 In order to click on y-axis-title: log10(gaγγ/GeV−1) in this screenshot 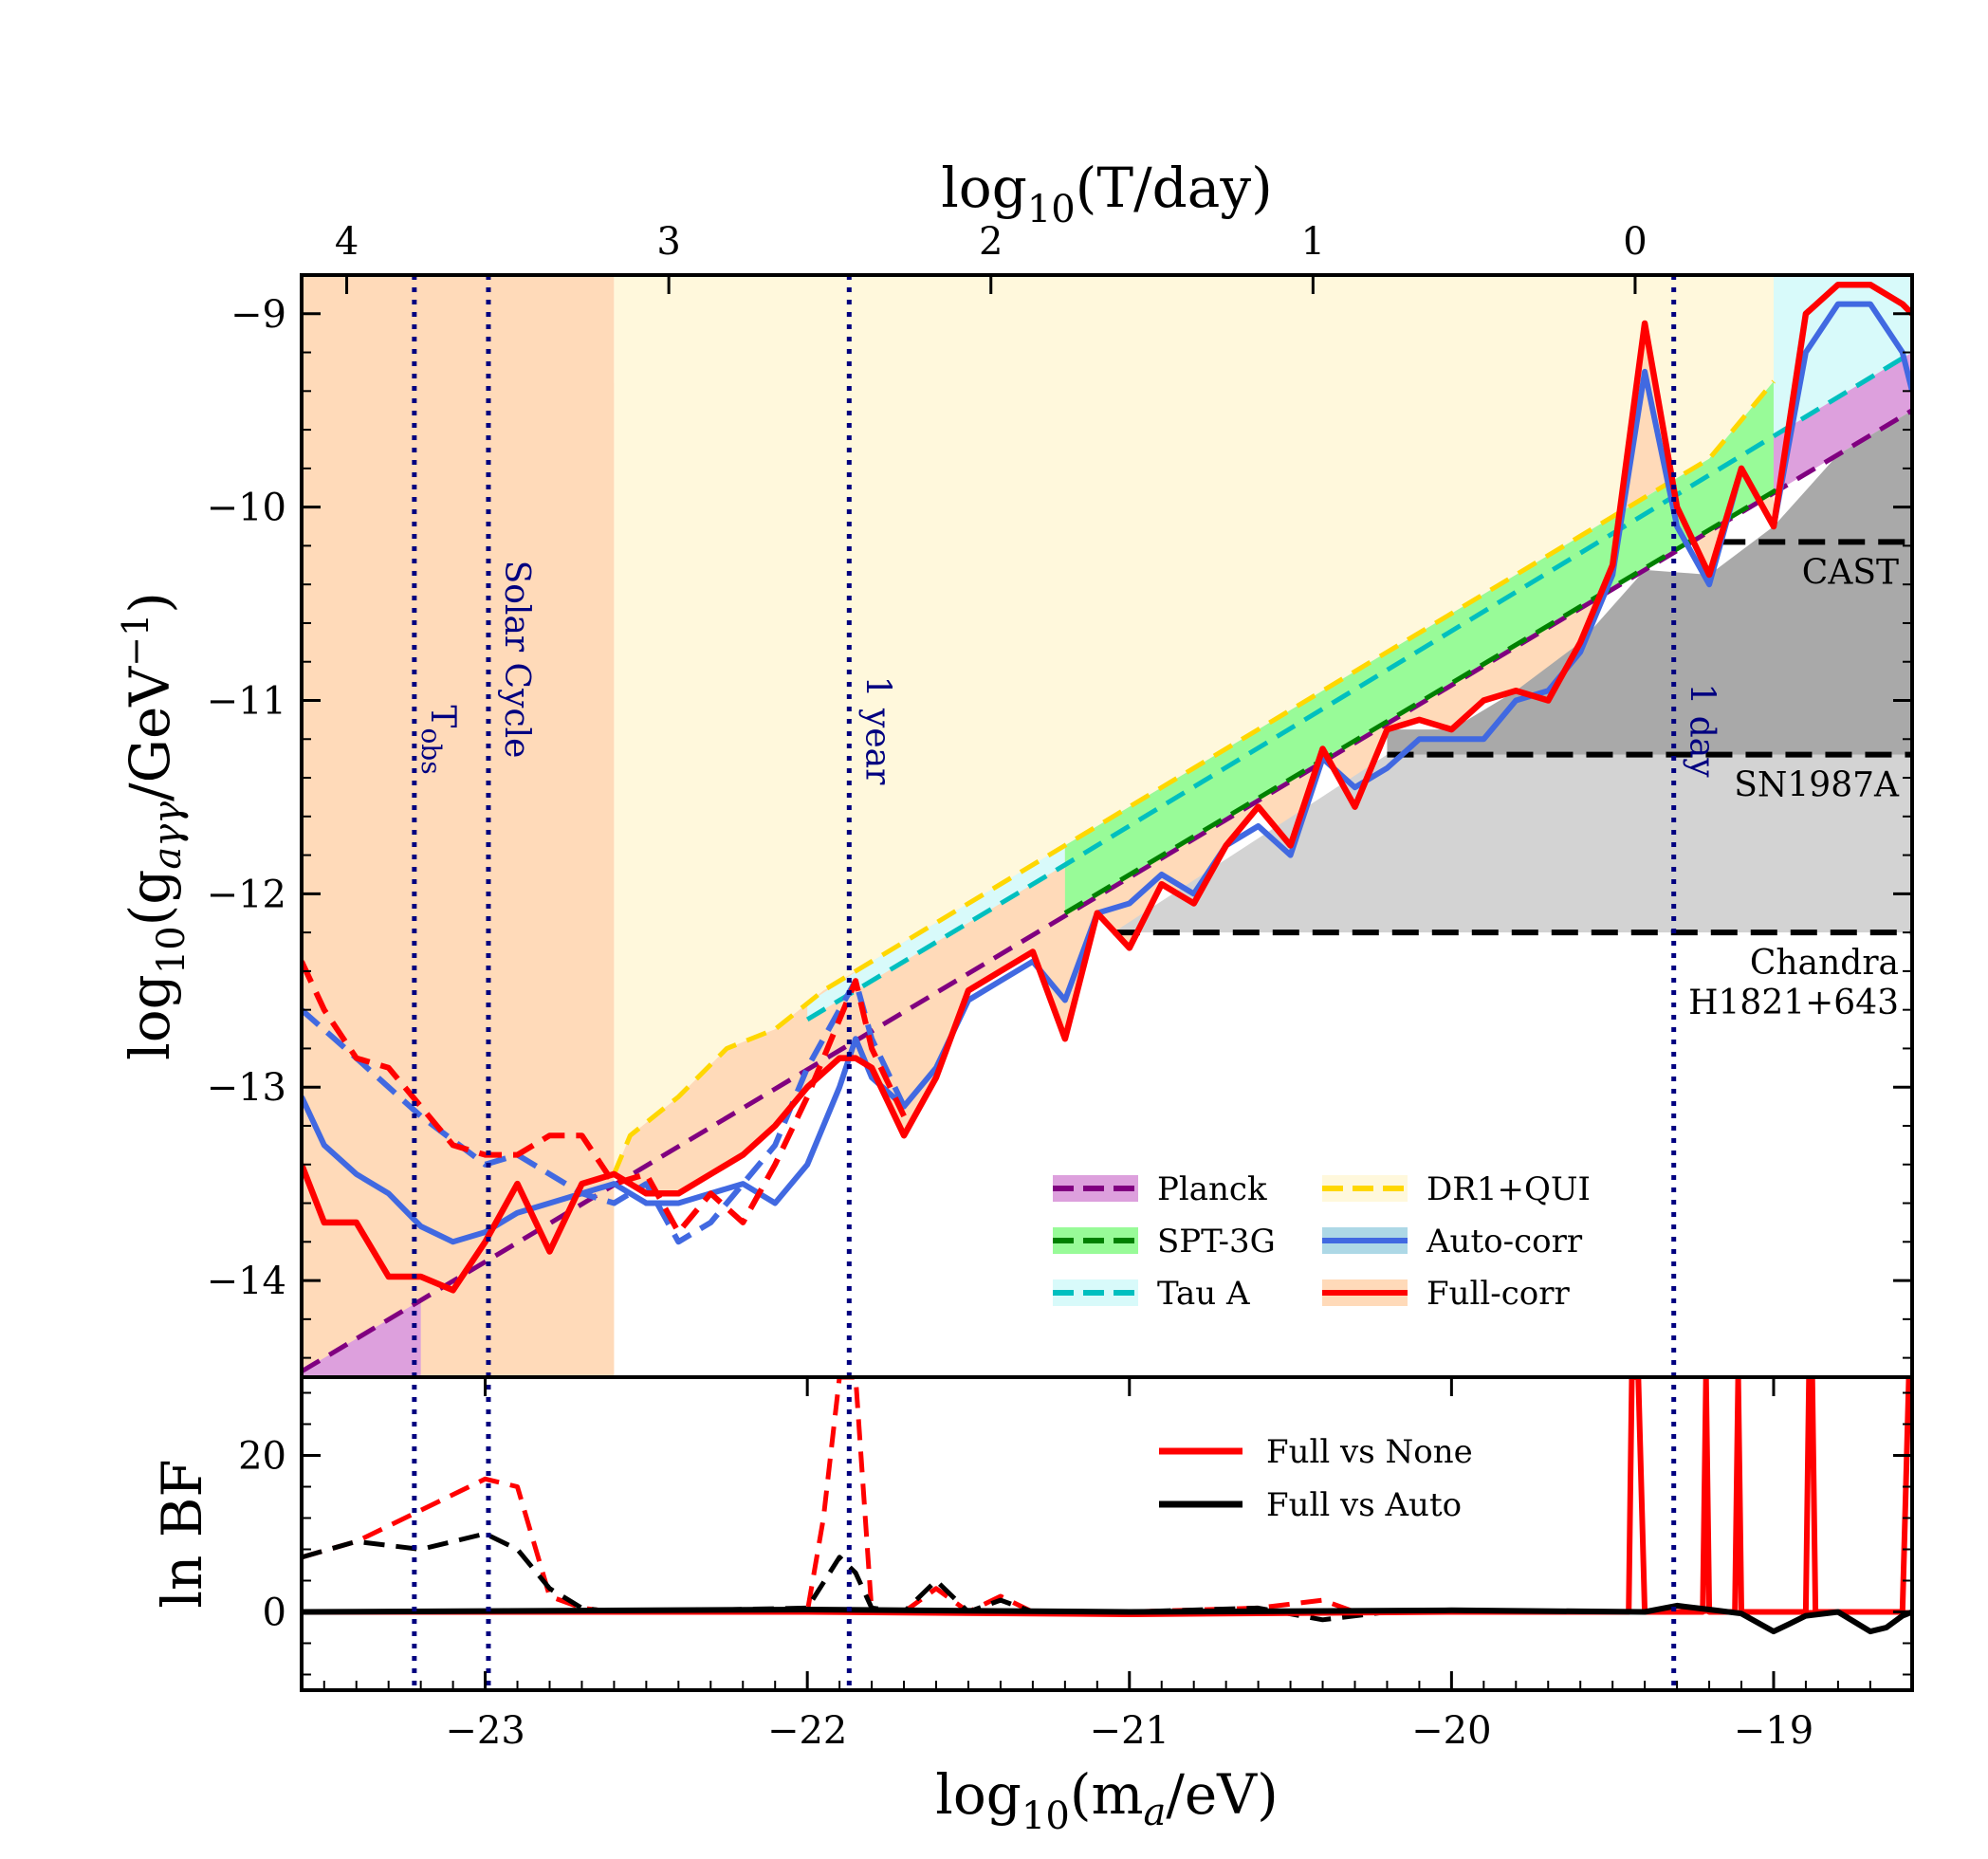, I will do `click(154, 826)`.